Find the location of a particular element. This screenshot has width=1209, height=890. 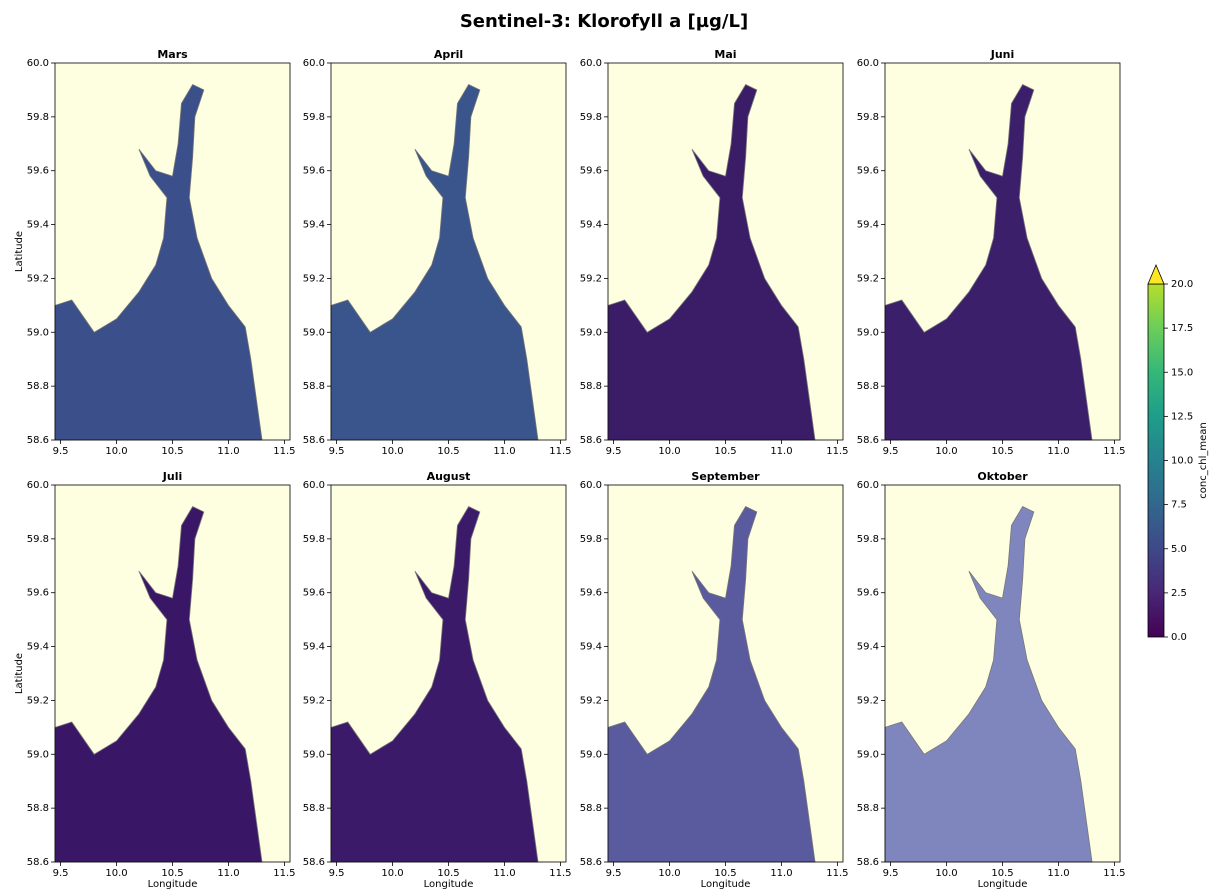

panel-title: April is located at coordinates (448, 54).